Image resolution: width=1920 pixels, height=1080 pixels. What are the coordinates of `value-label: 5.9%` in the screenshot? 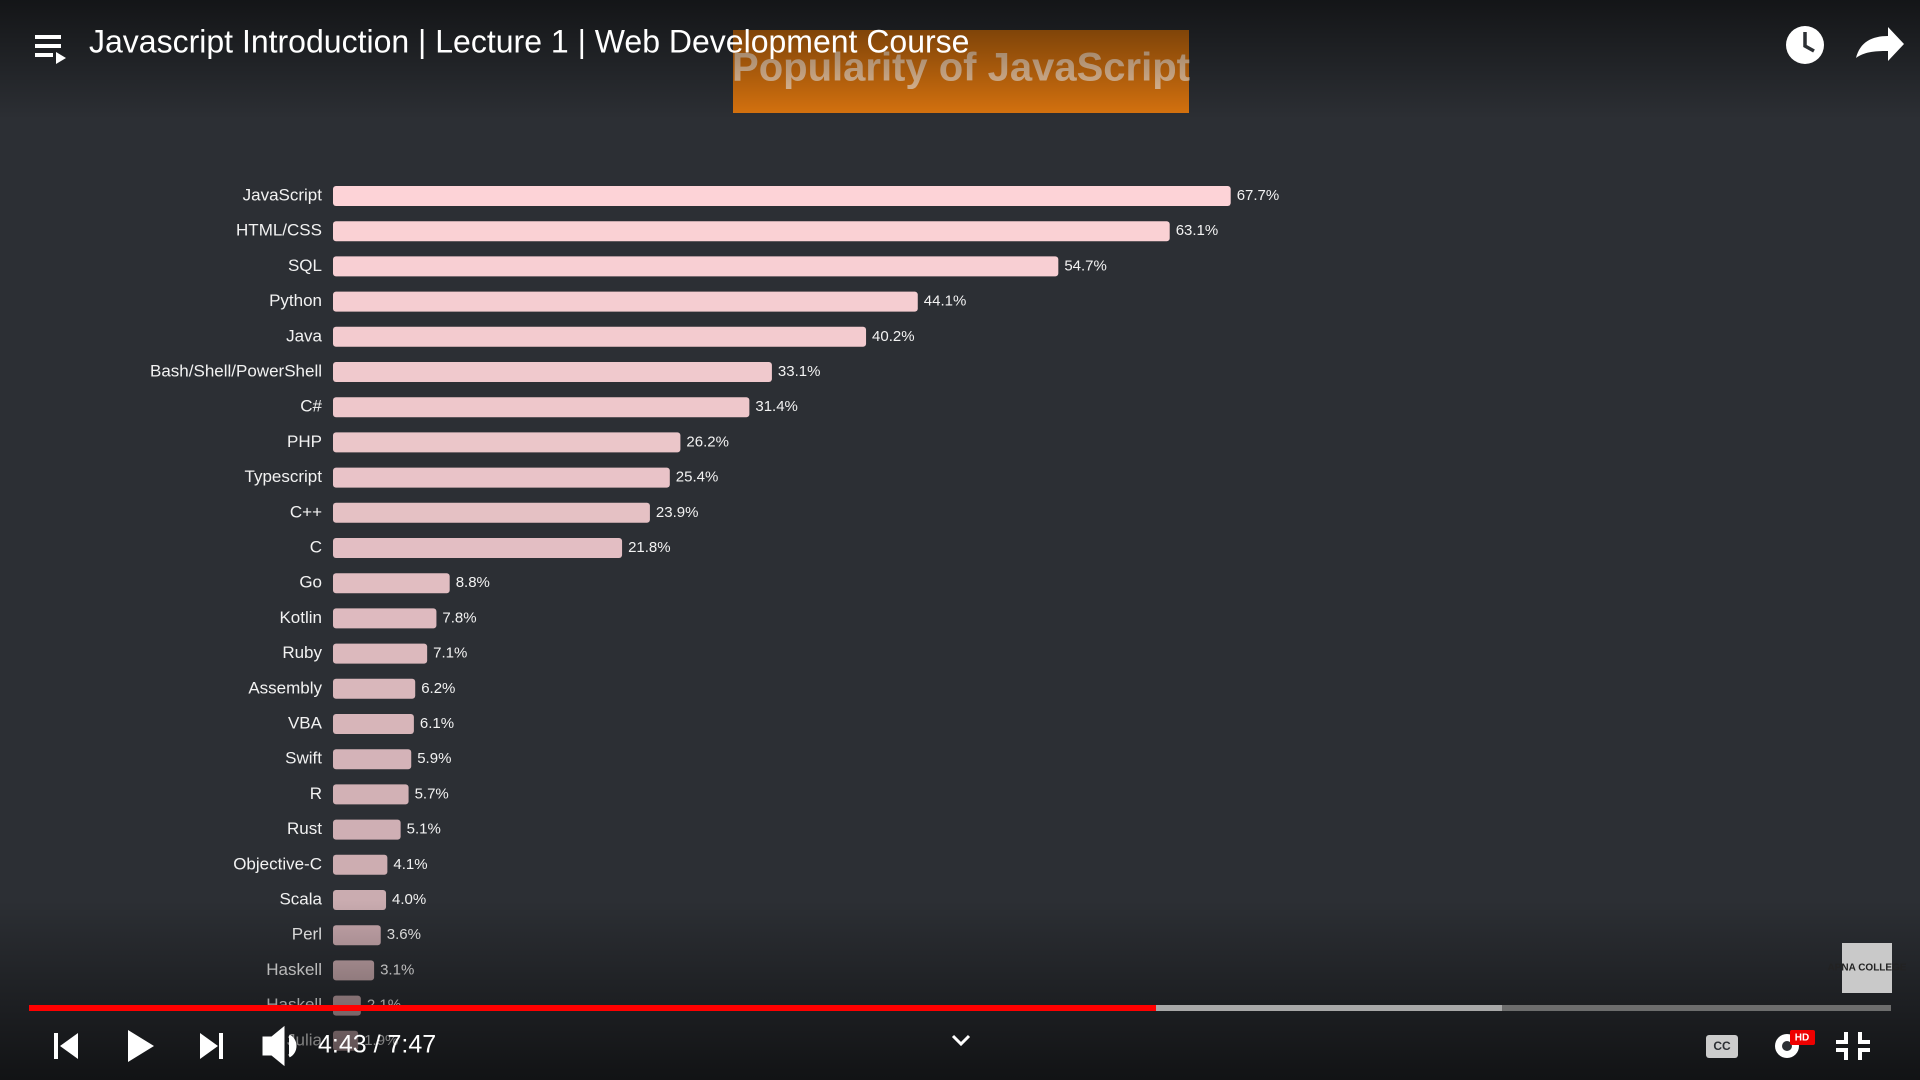 It's located at (434, 758).